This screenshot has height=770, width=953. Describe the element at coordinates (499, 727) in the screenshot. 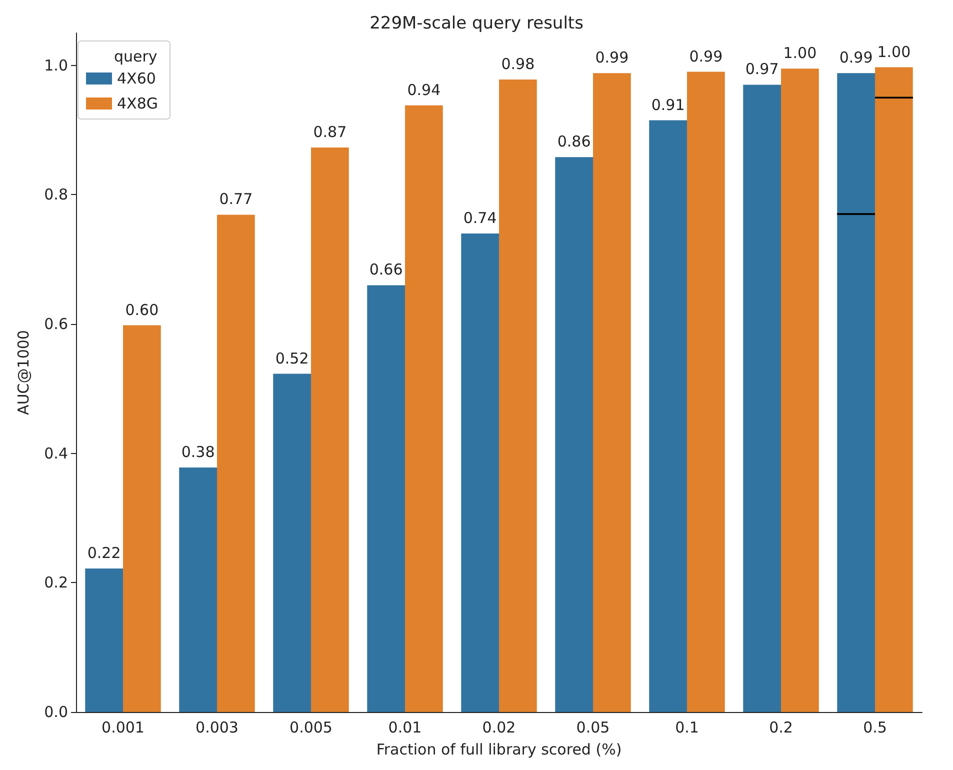

I see `x-tick-label: 0.02` at that location.